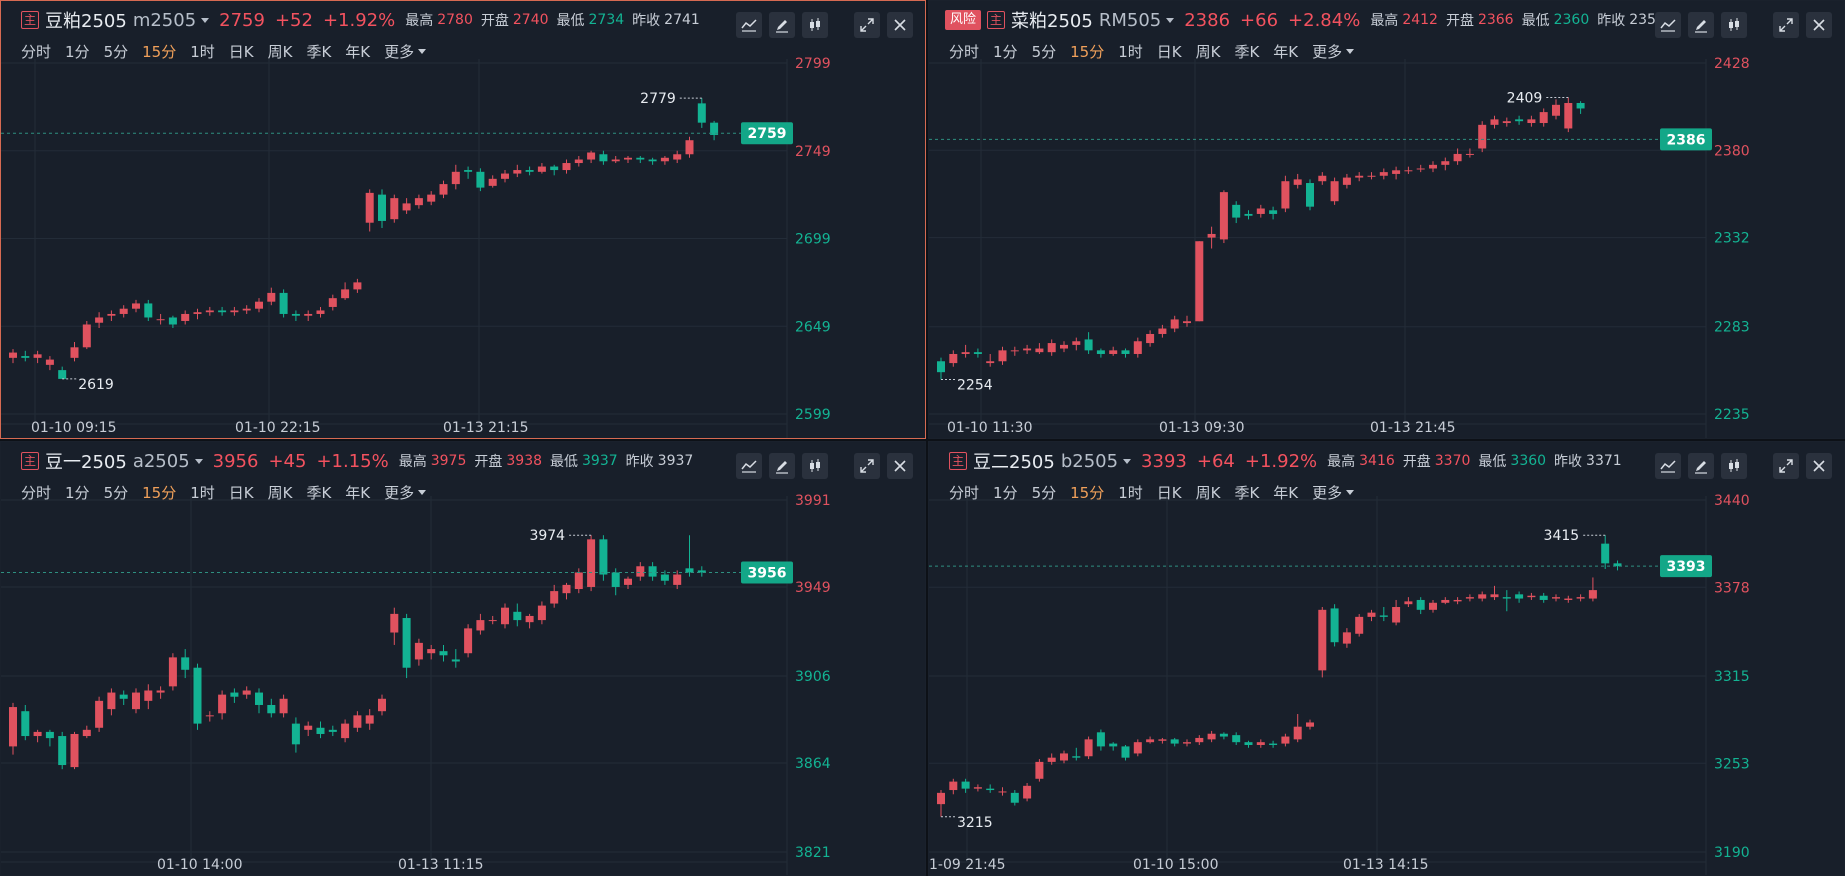  I want to click on prev-close-value: 2741, so click(682, 20).